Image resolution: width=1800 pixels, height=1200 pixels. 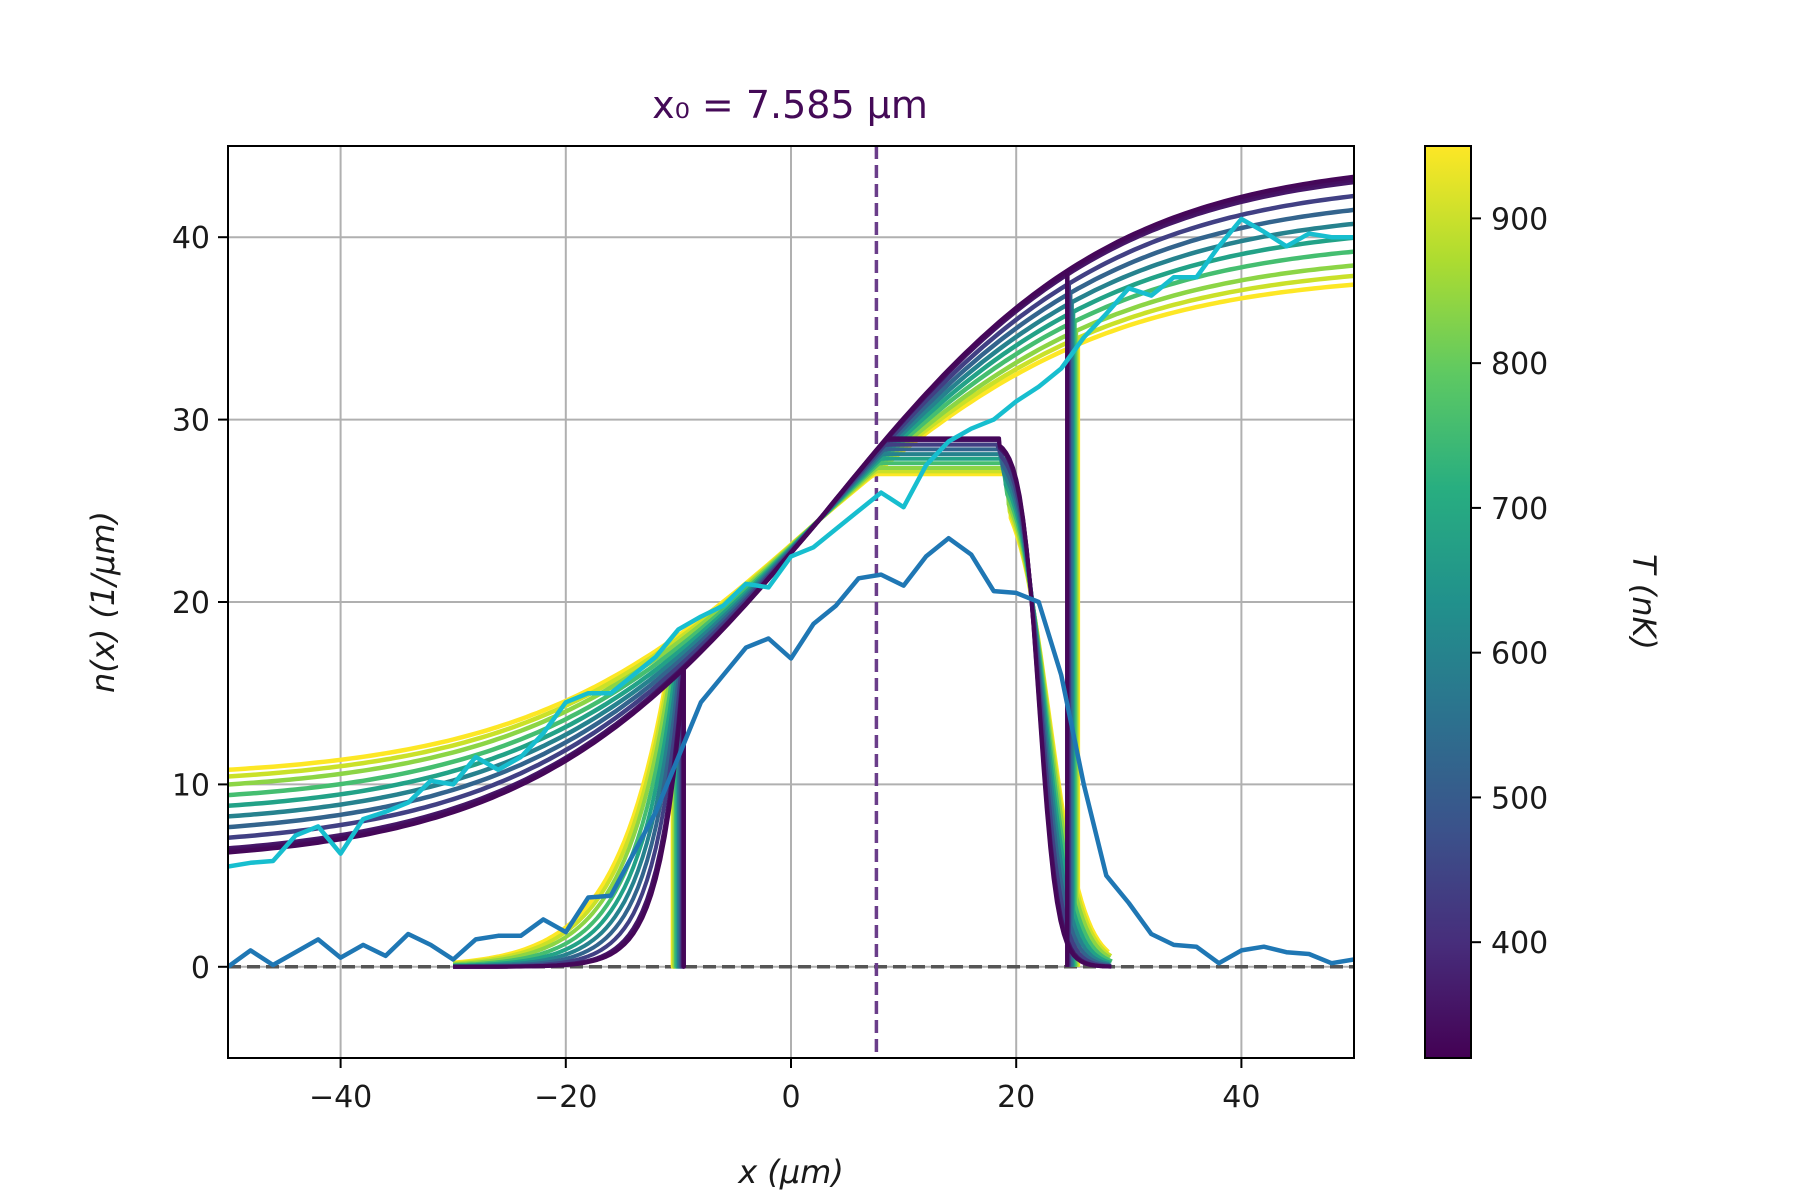 I want to click on y-tick-label: 40, so click(x=191, y=238).